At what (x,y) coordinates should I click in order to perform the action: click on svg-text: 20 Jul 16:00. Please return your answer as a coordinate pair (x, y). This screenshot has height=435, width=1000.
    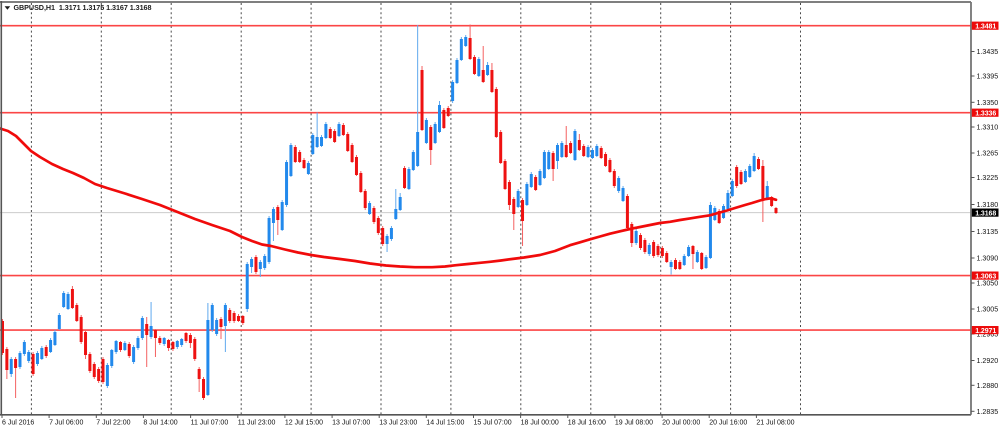
    Looking at the image, I should click on (728, 423).